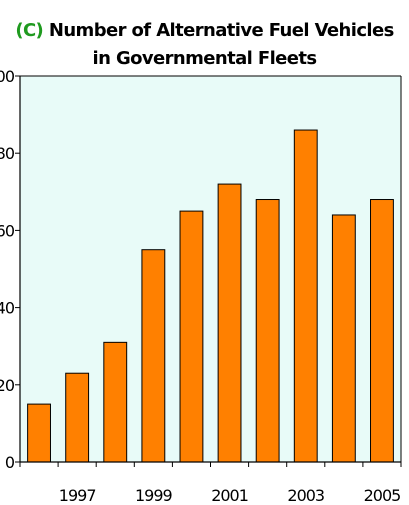  Describe the element at coordinates (77, 495) in the screenshot. I see `x-tick-label-1997: 1997` at that location.